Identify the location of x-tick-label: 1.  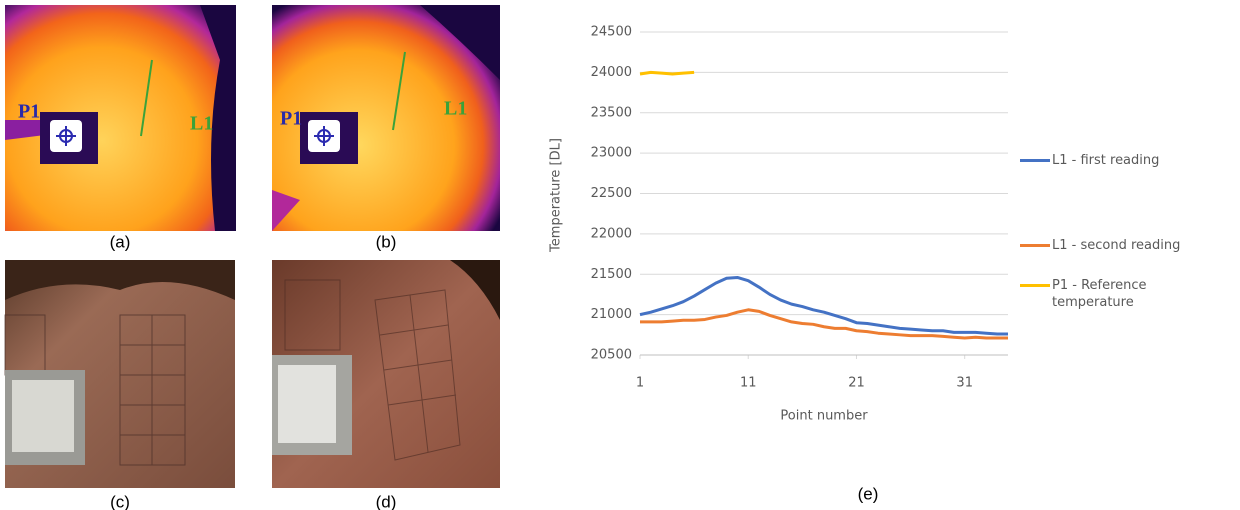
(640, 383).